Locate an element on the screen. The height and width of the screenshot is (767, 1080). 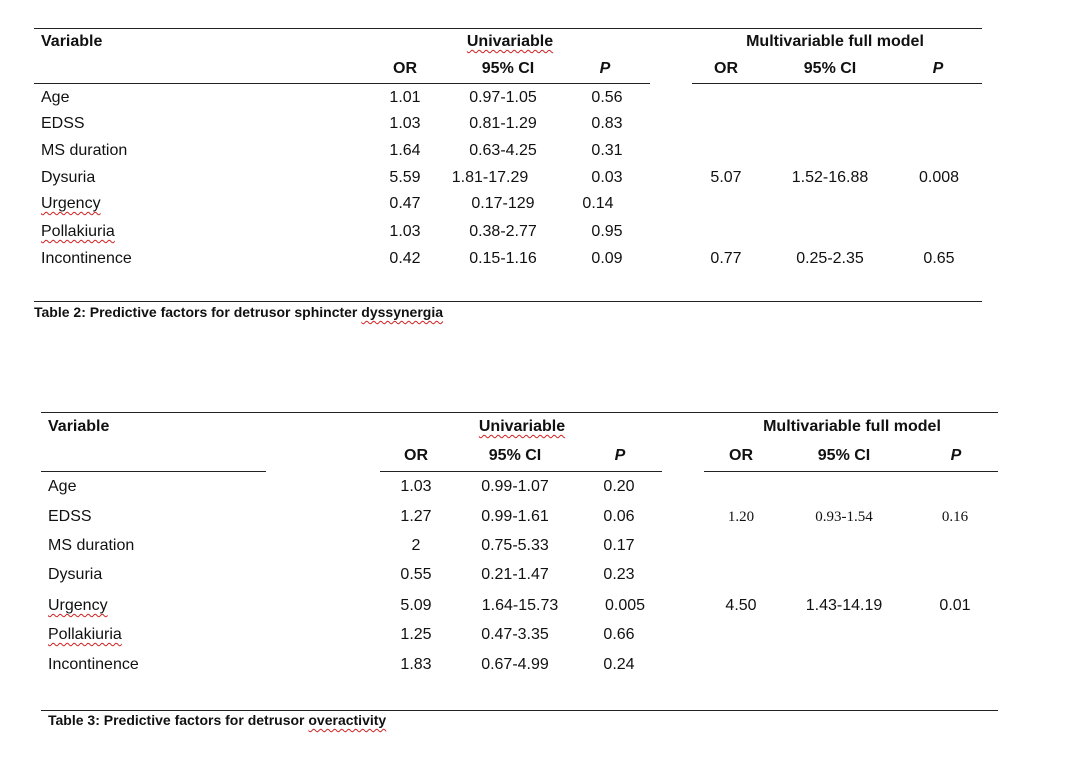
table-row: MS duration 2 0.75-5.33 0.17 is located at coordinates (540, 549).